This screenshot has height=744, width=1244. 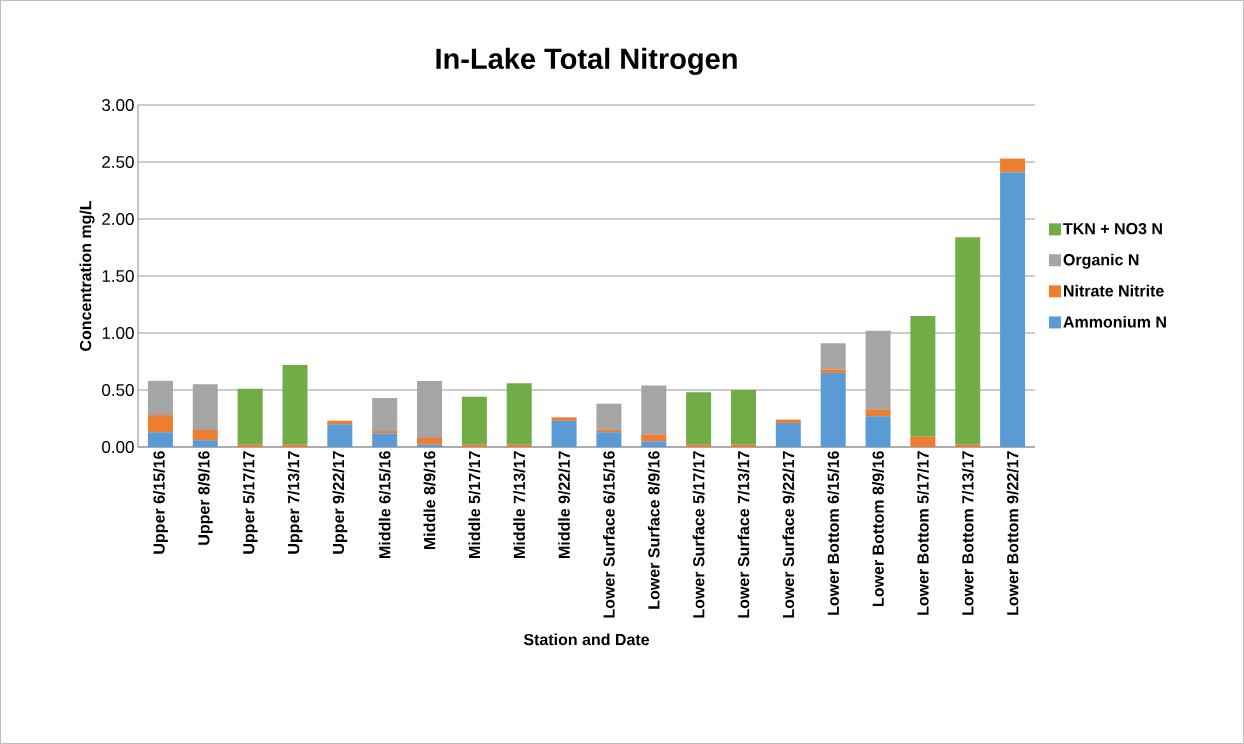 I want to click on y-tick-label: 1.00, so click(x=118, y=333).